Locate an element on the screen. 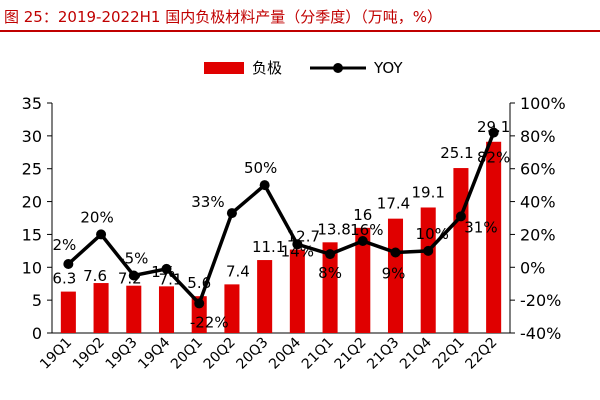 Image resolution: width=600 pixels, height=400 pixels. x-tick-label: 19Q1 is located at coordinates (56, 354).